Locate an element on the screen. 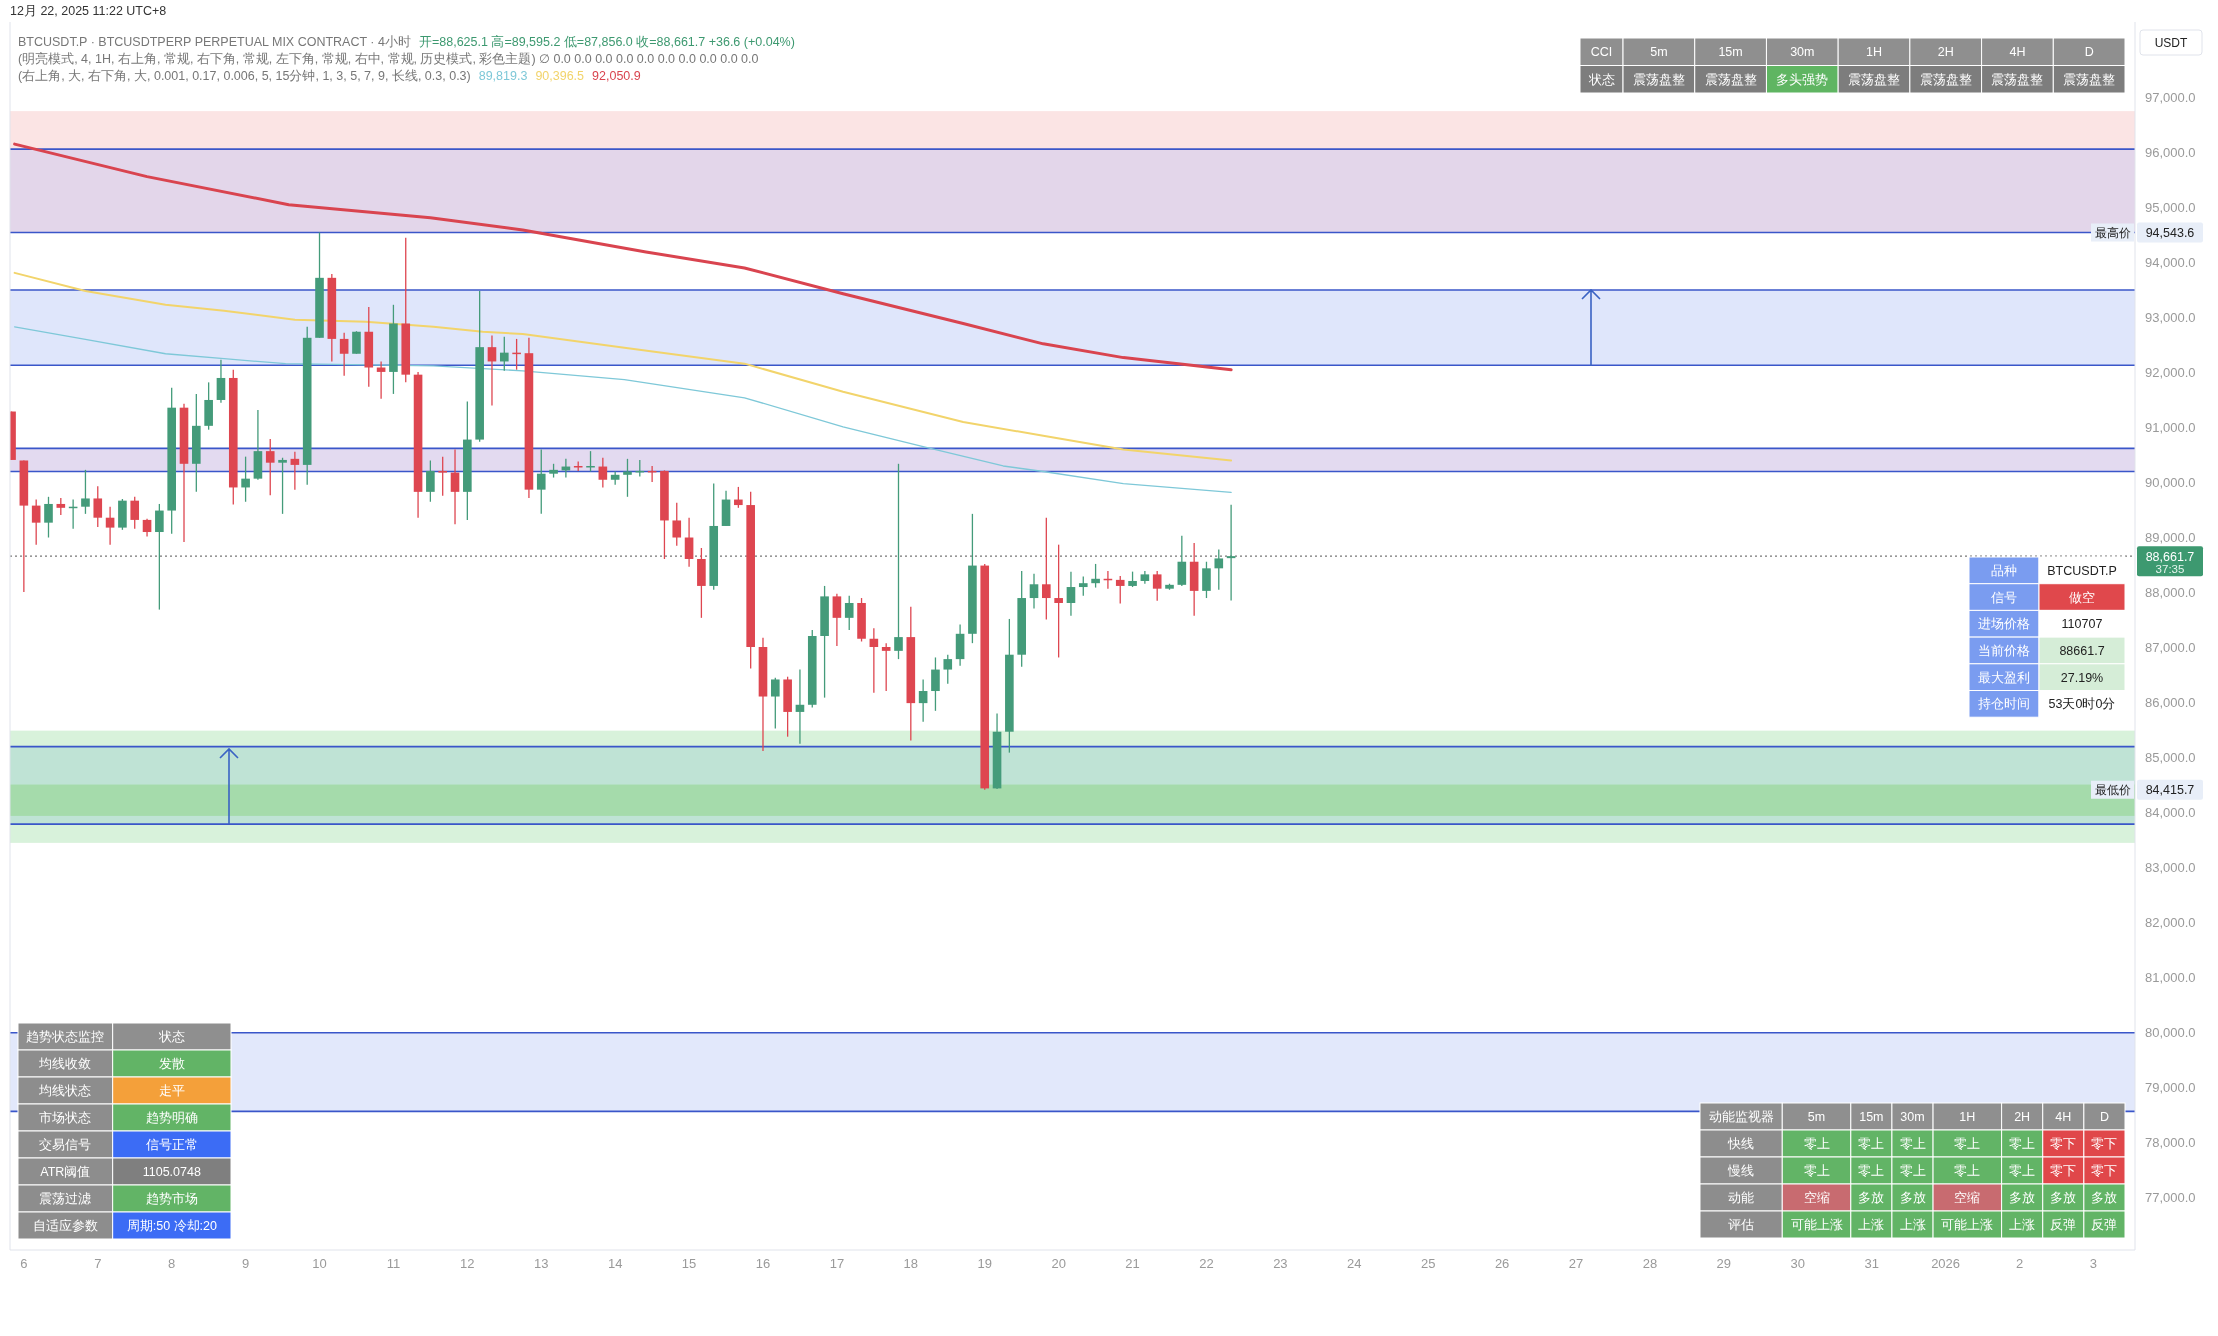 The height and width of the screenshot is (1336, 2218). category-label: 2H is located at coordinates (1945, 52).